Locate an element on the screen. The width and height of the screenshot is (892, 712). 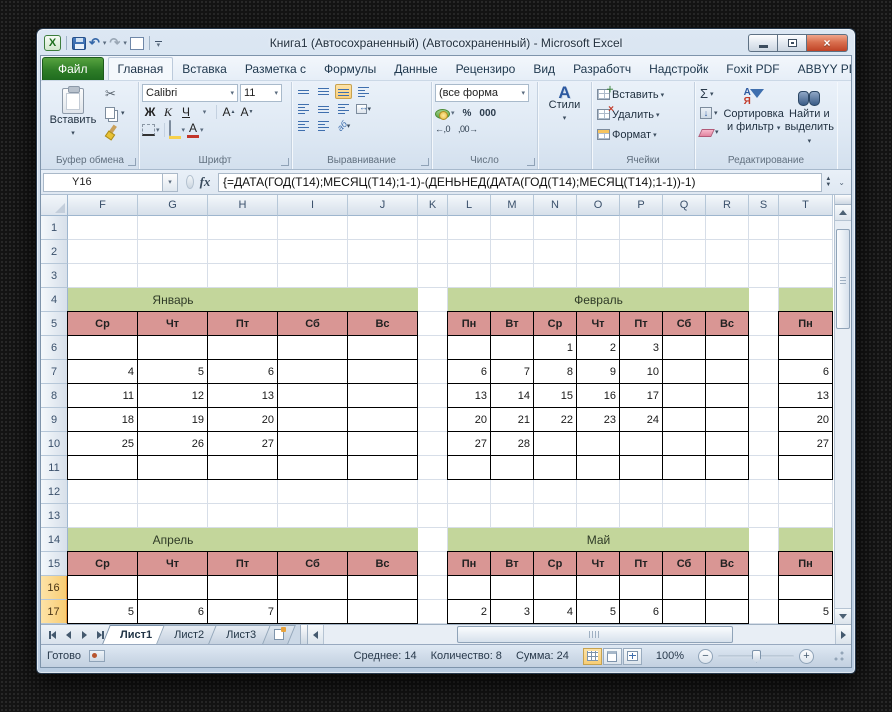
calendar-cell-G16 is located at coordinates (172, 587).